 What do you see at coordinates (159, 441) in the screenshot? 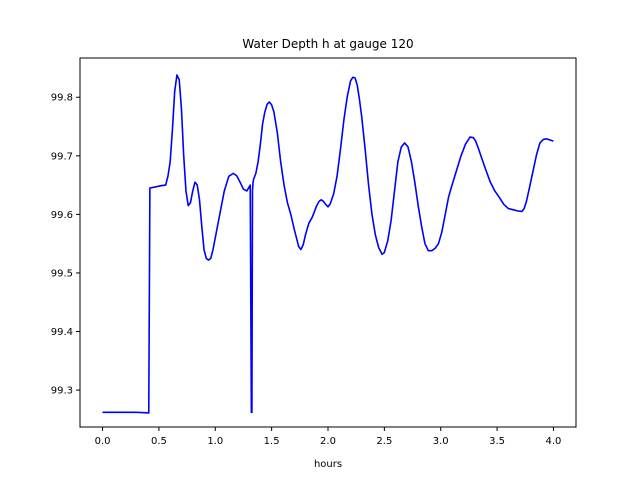
I see `x-tick-label: 0.5` at bounding box center [159, 441].